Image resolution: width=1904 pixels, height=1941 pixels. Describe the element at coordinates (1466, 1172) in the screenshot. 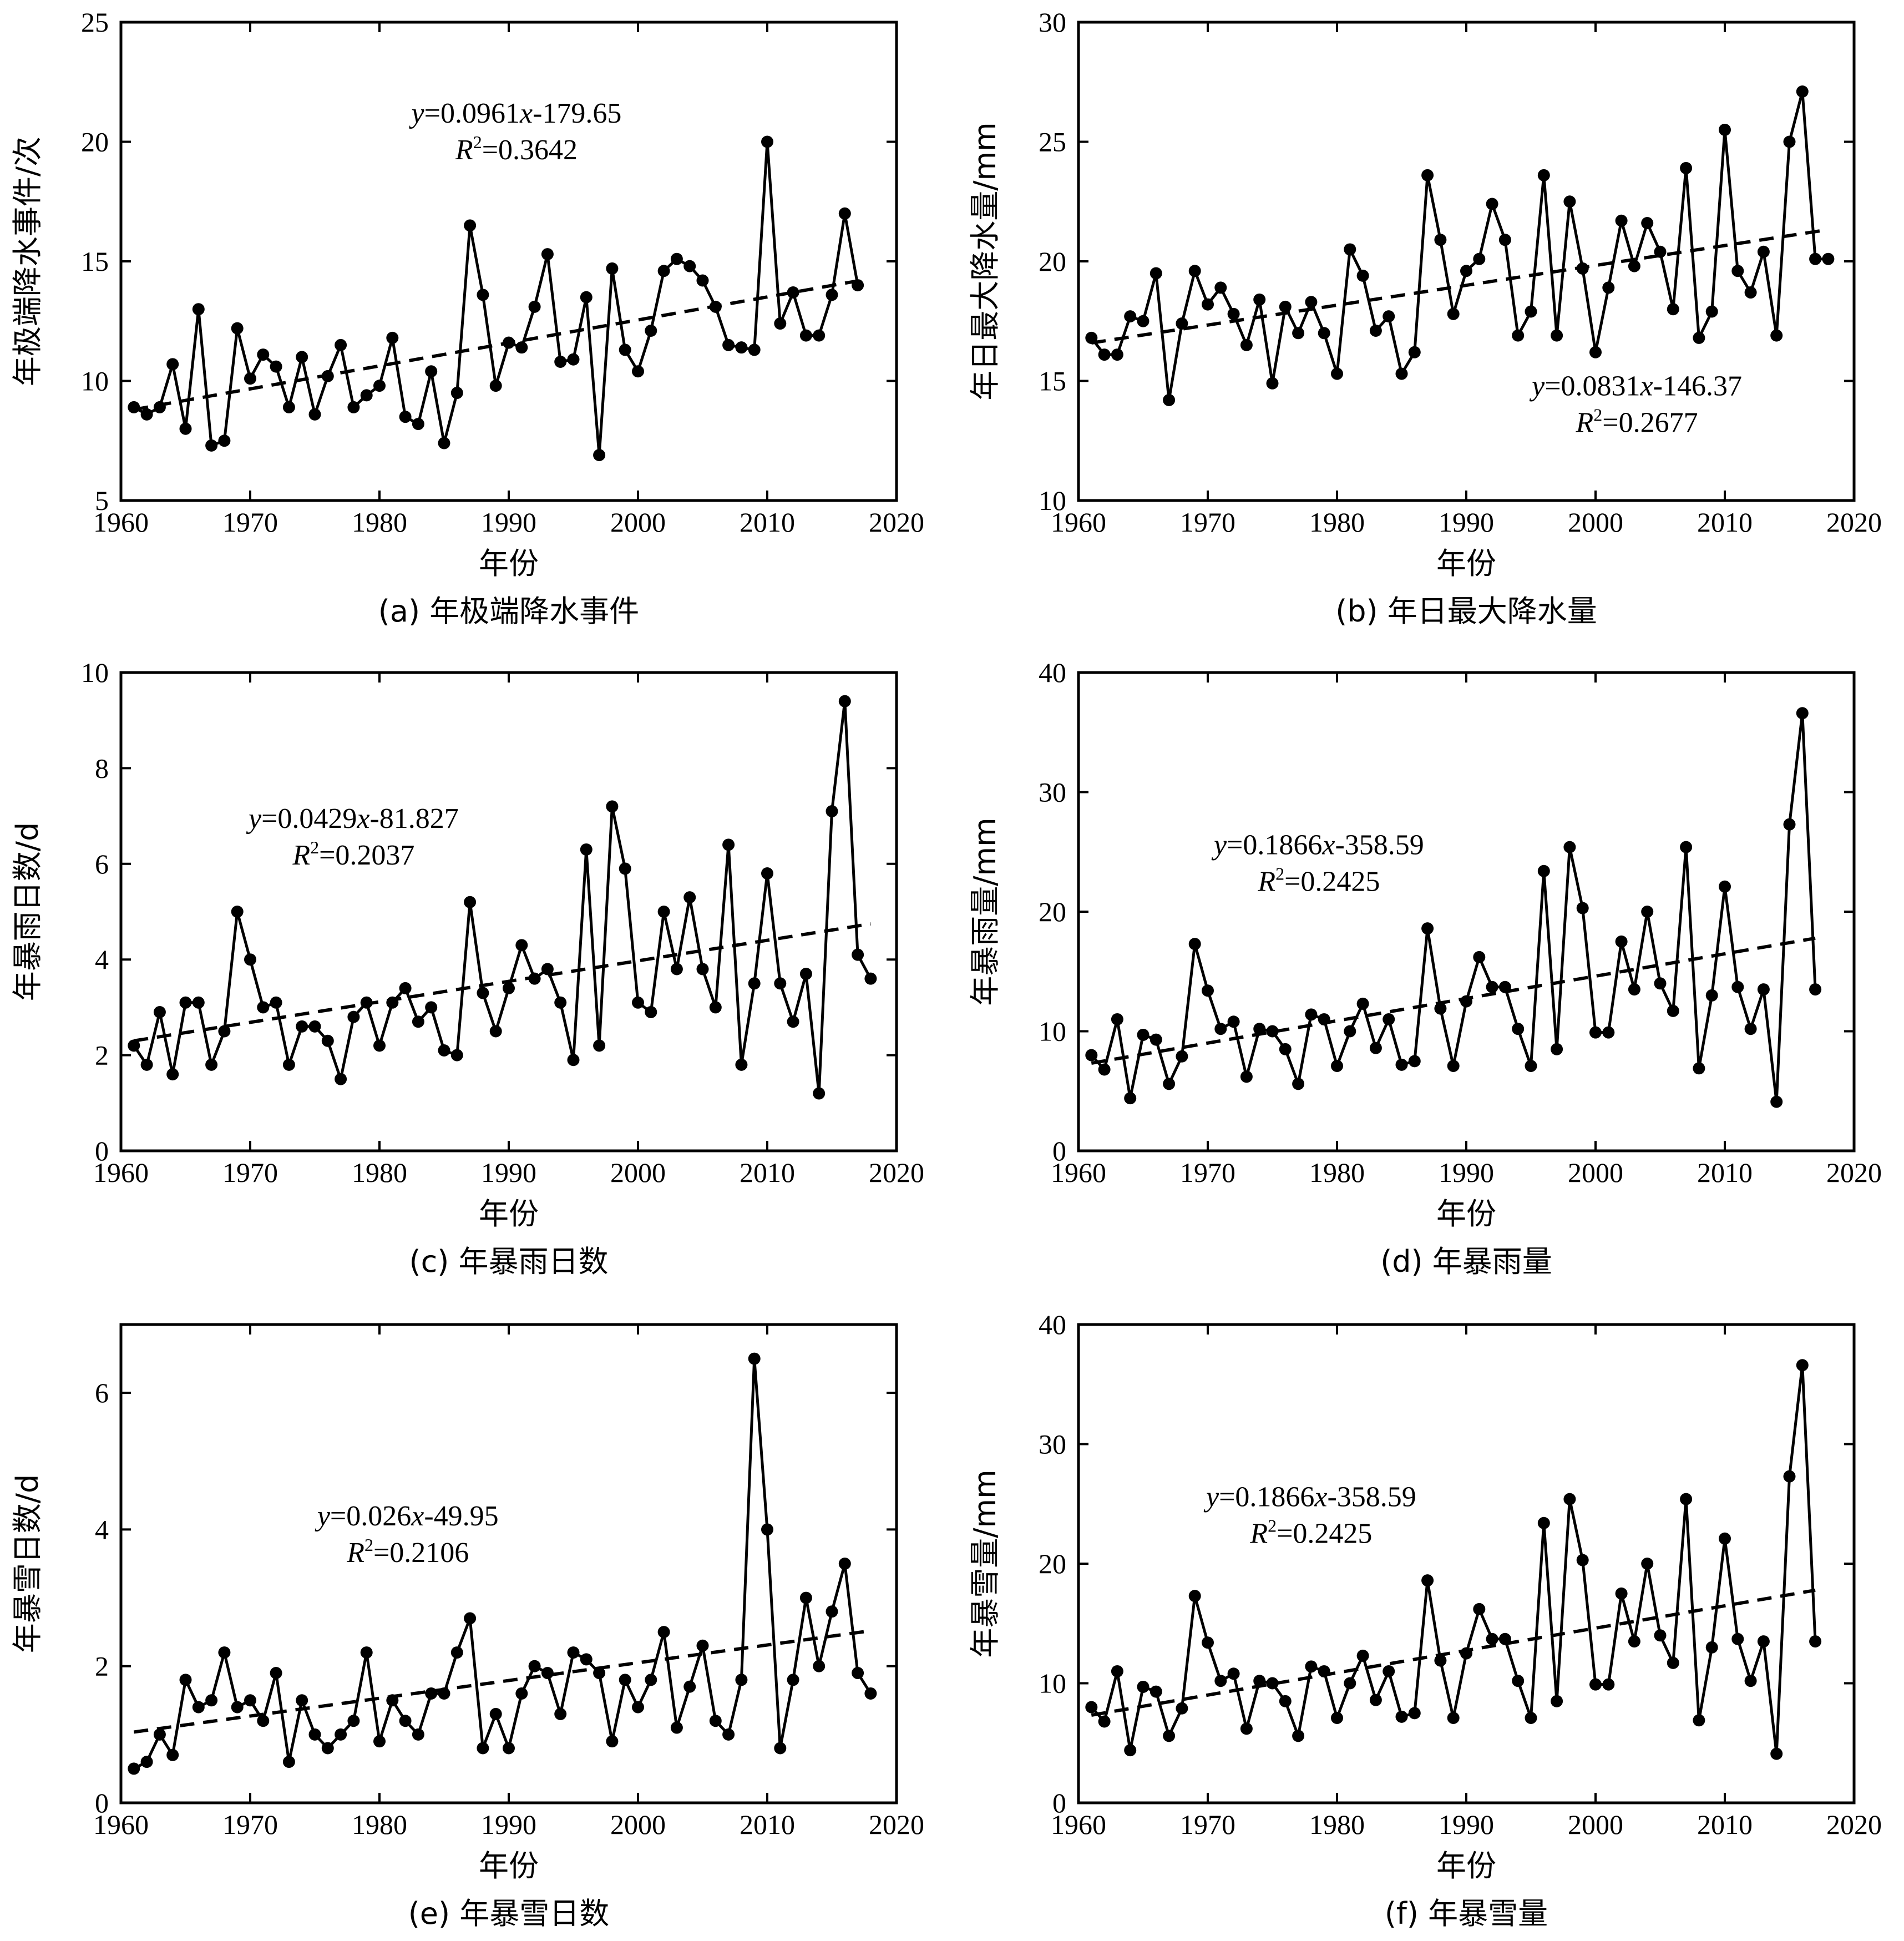

I see `x-tick-label: 1990` at that location.